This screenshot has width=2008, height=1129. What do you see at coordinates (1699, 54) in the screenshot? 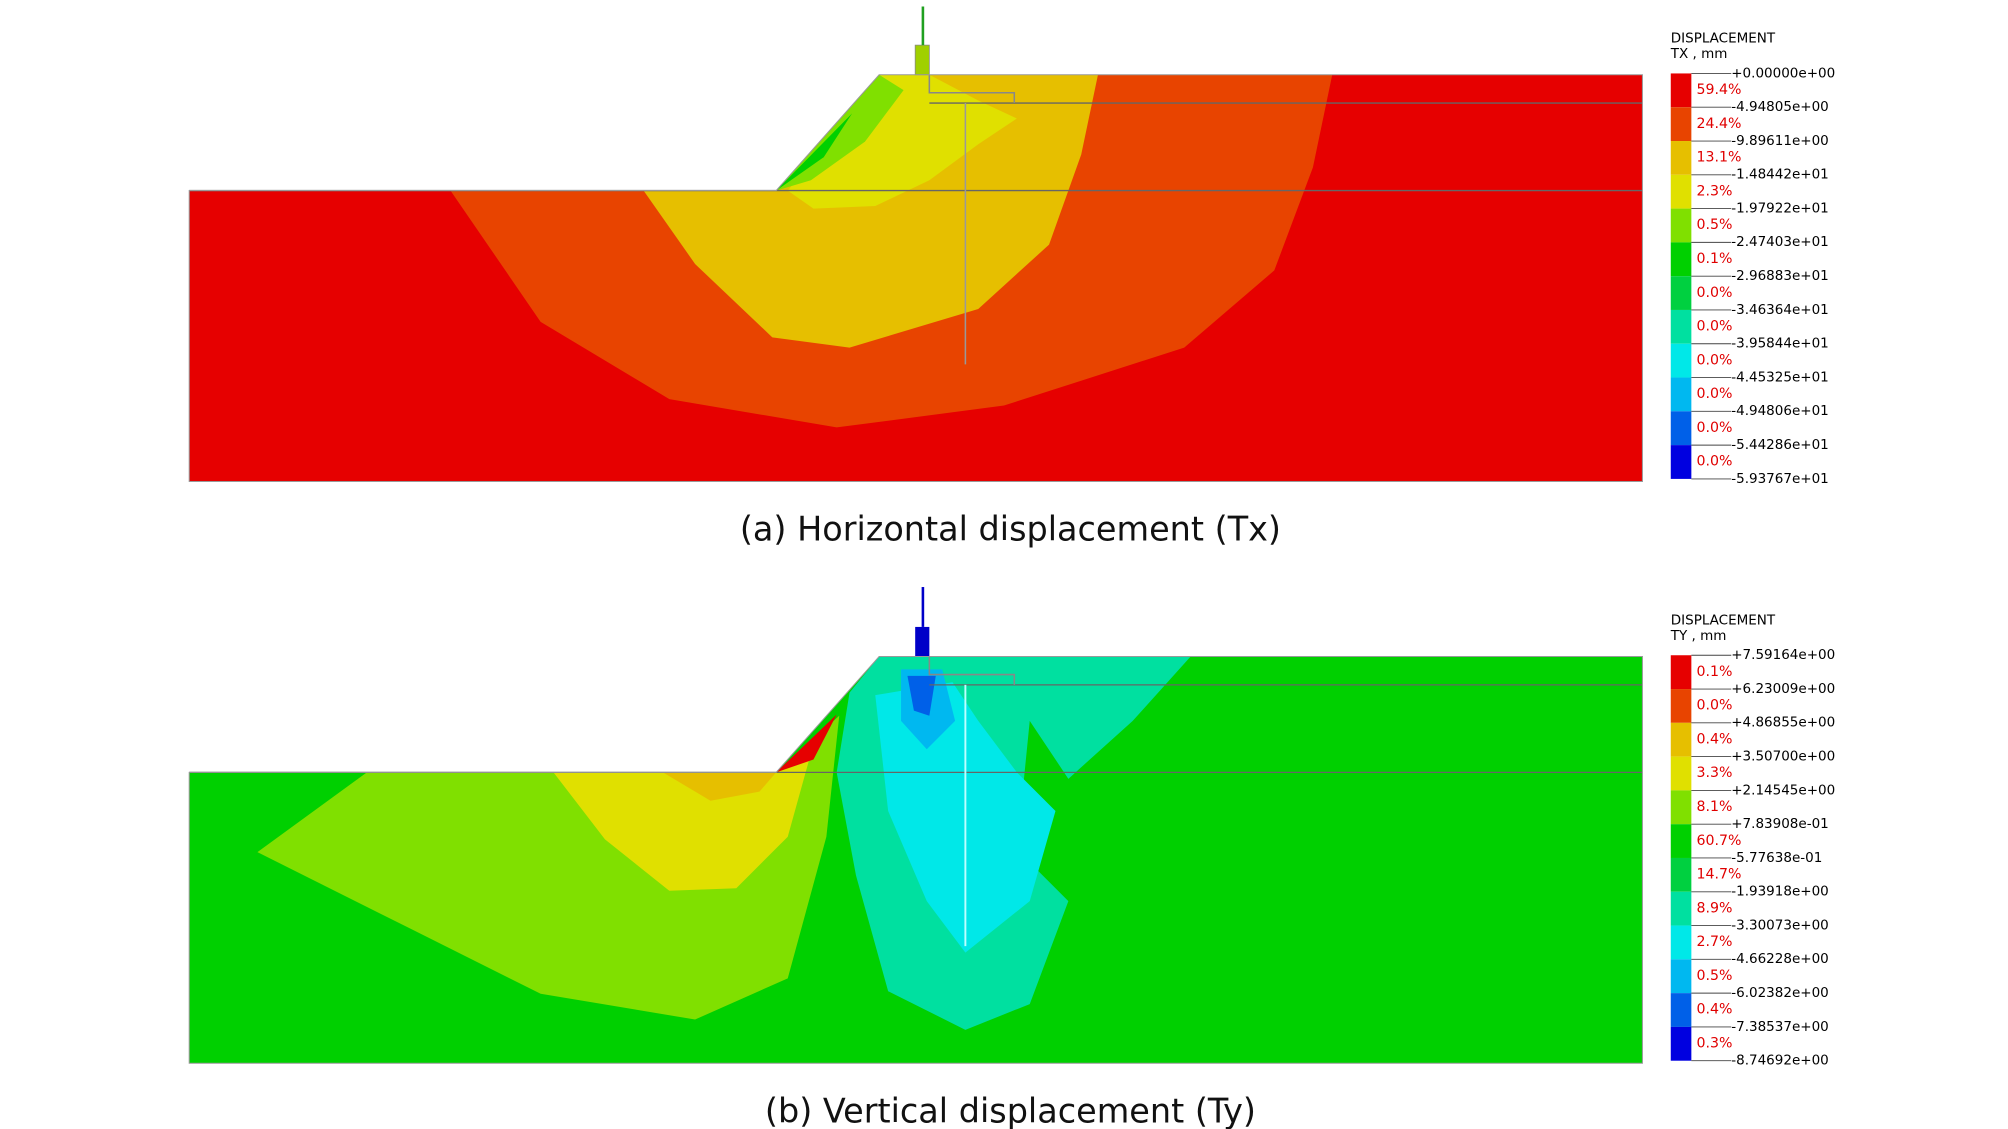
I see `legend-unit: TX , mm` at bounding box center [1699, 54].